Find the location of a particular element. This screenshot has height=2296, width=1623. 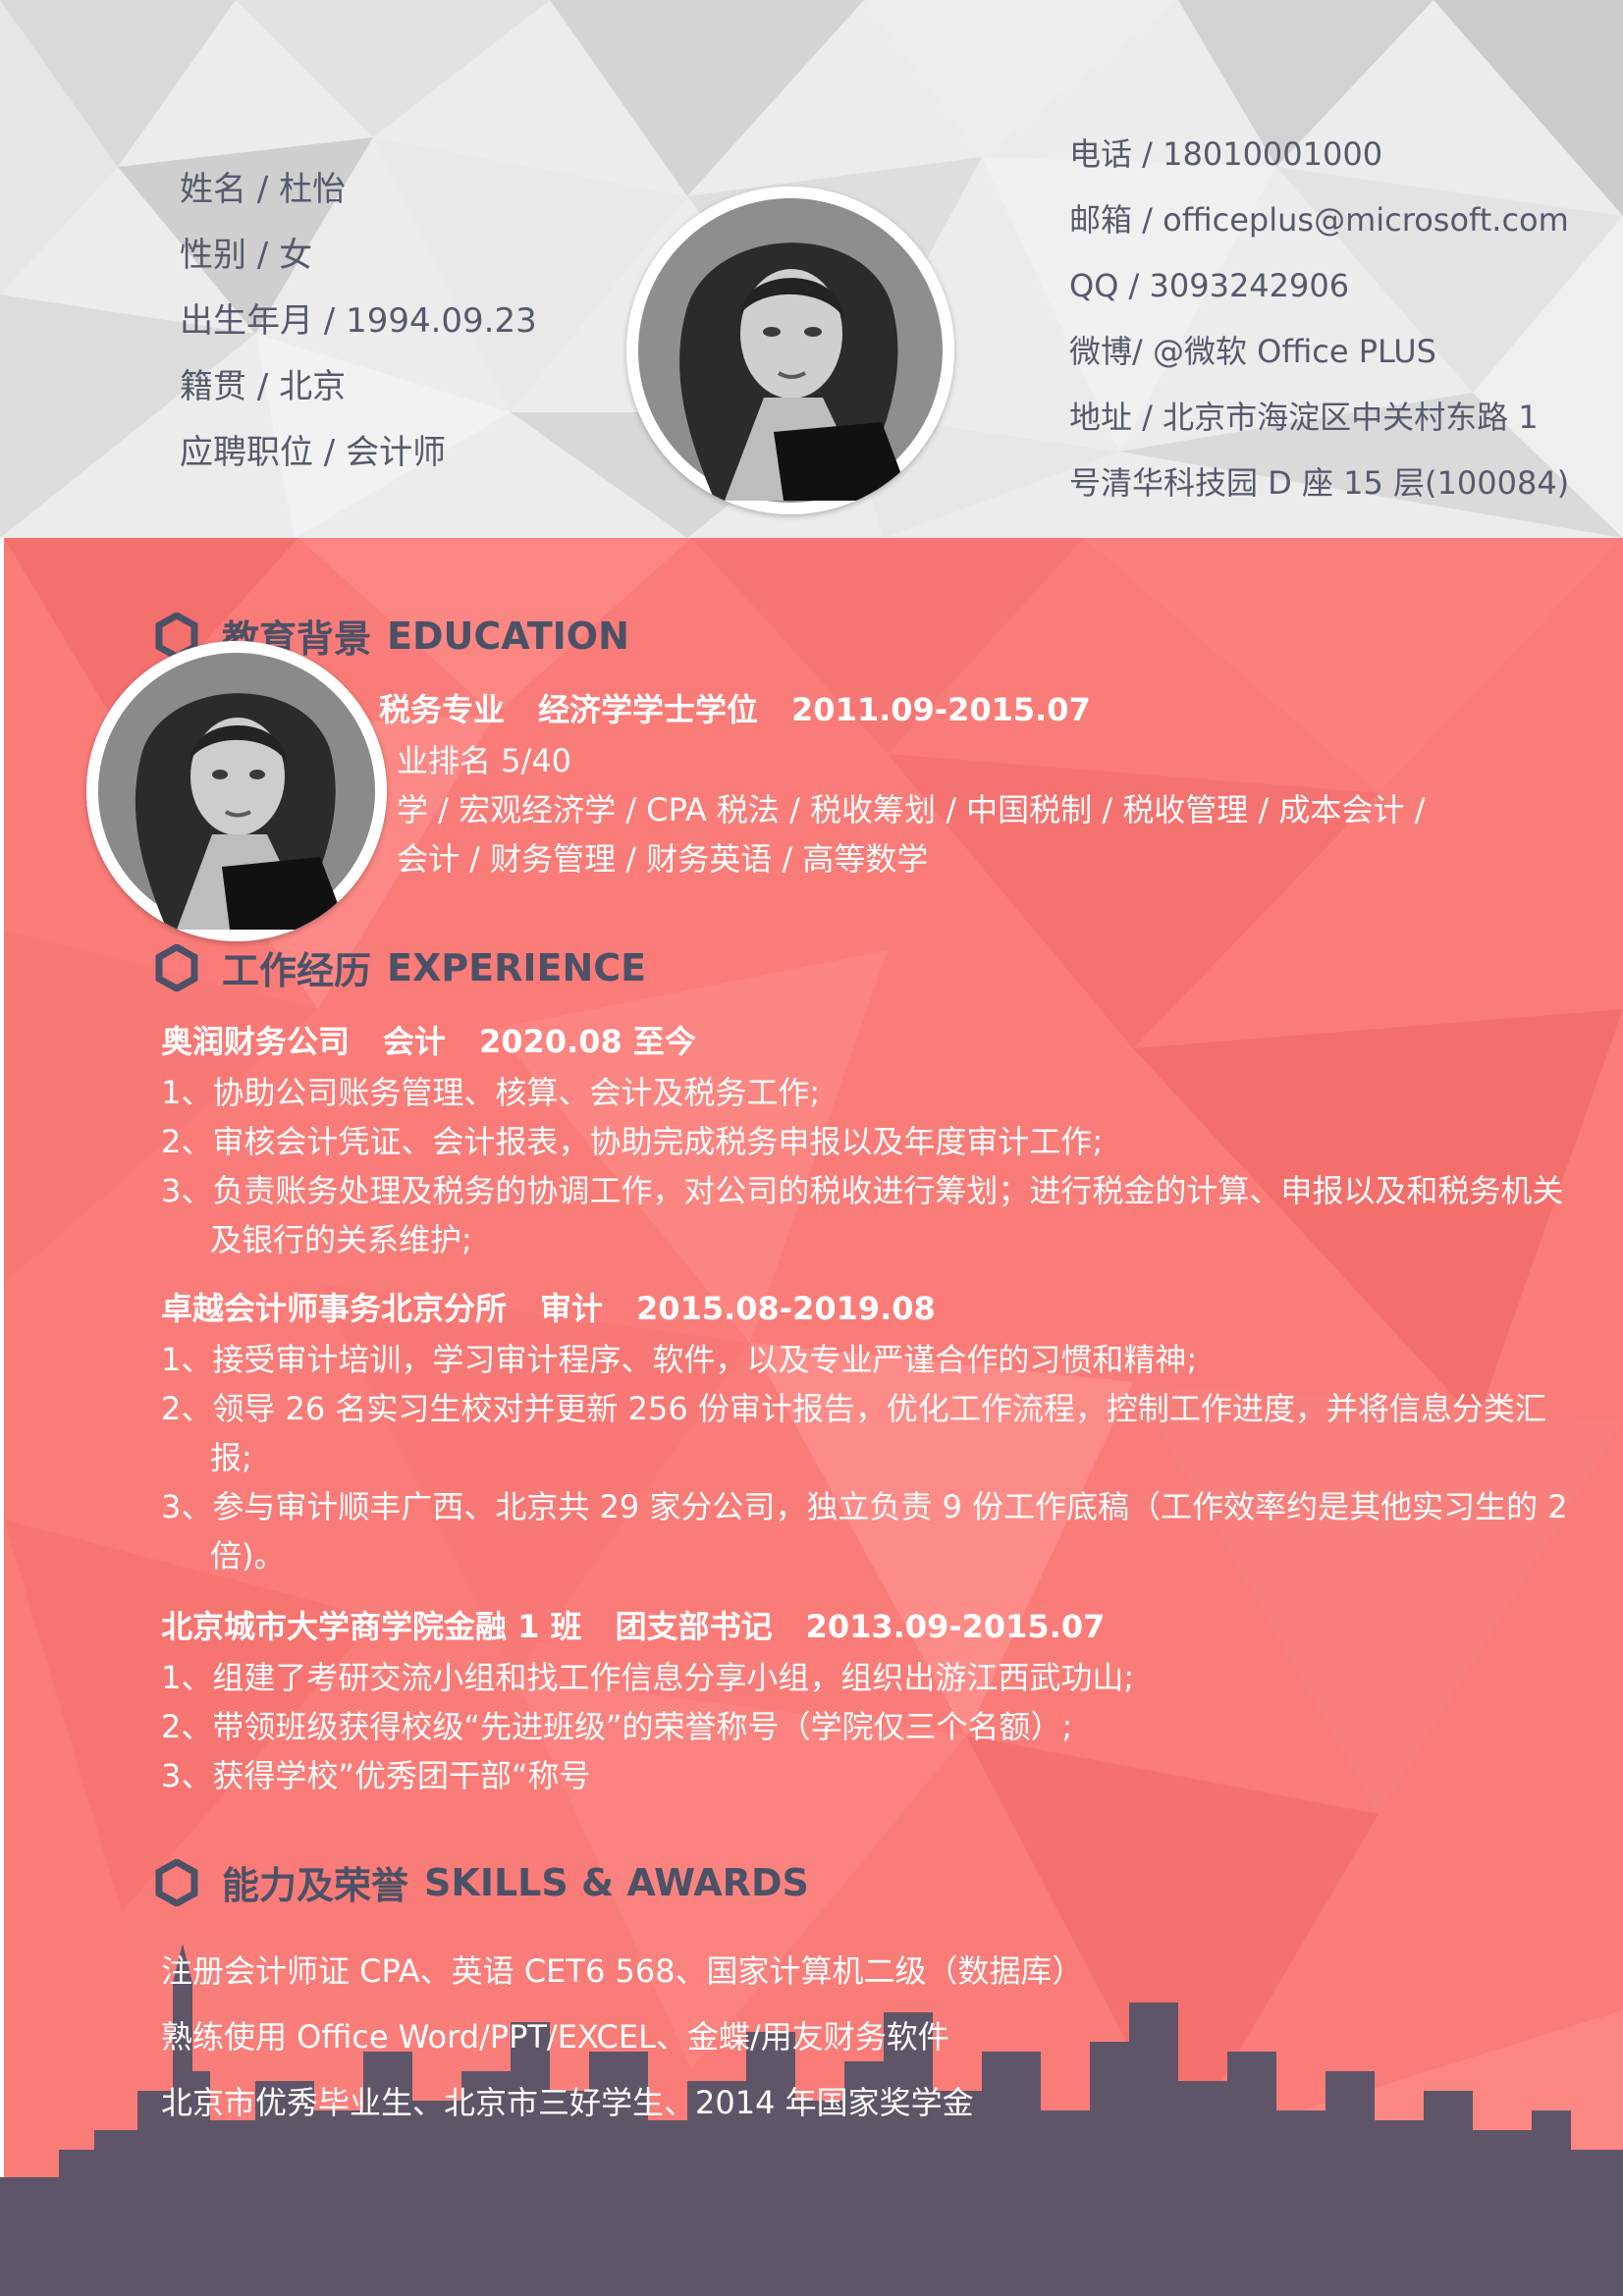

birth-row: 出生年月 / 1994.09.23 is located at coordinates (358, 321).